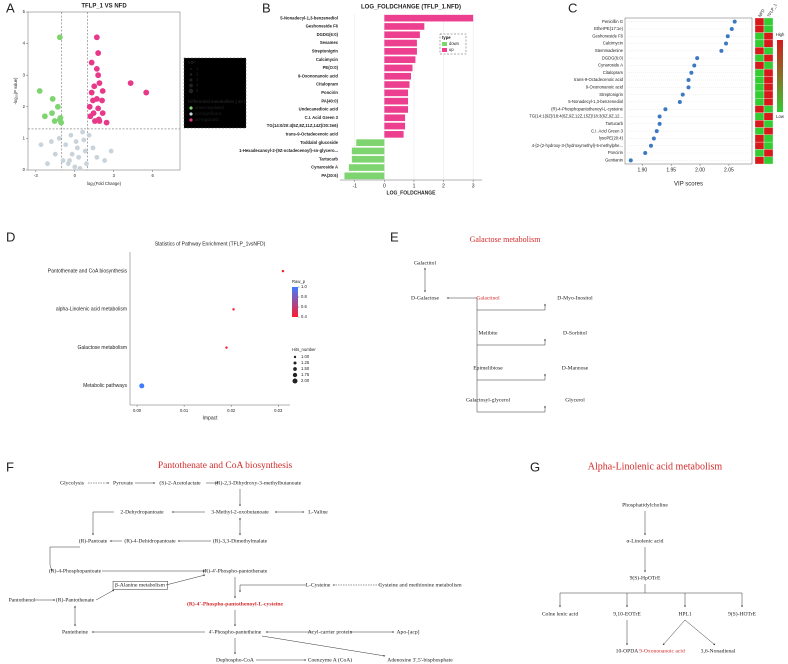 This screenshot has width=788, height=664. What do you see at coordinates (611, 138) in the screenshot?
I see `category-label: lysoPE(20:4)` at bounding box center [611, 138].